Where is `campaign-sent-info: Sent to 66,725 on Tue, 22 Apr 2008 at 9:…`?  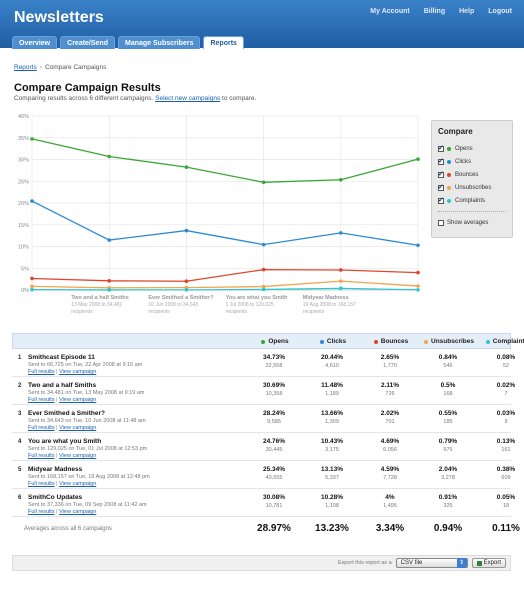 campaign-sent-info: Sent to 66,725 on Tue, 22 Apr 2008 at 9:… is located at coordinates (85, 365).